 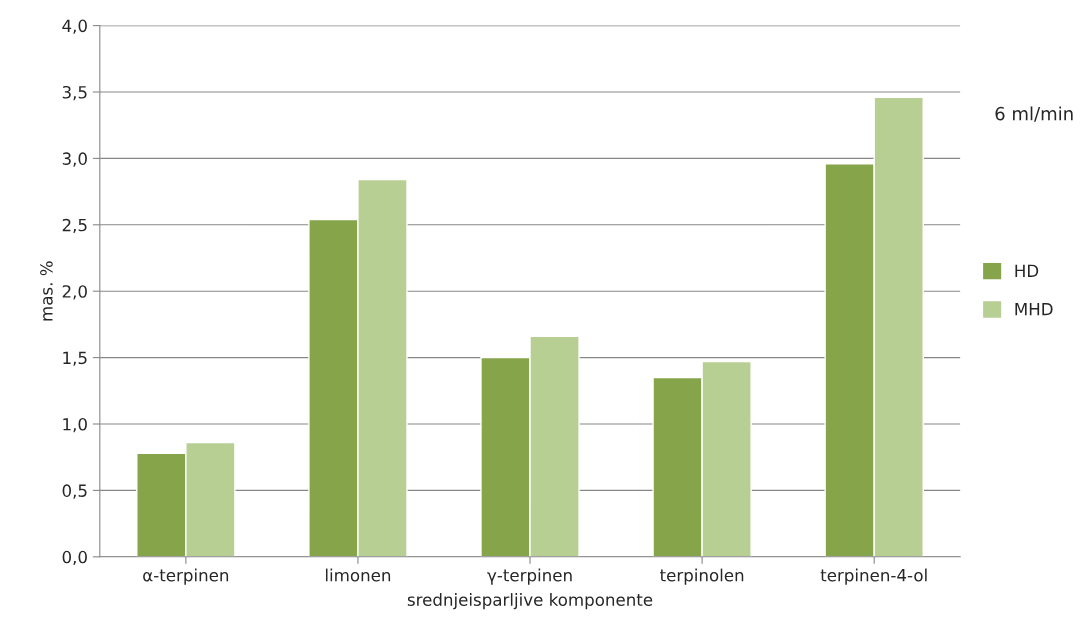 I want to click on y-axis-title: mas. %, so click(x=46, y=291).